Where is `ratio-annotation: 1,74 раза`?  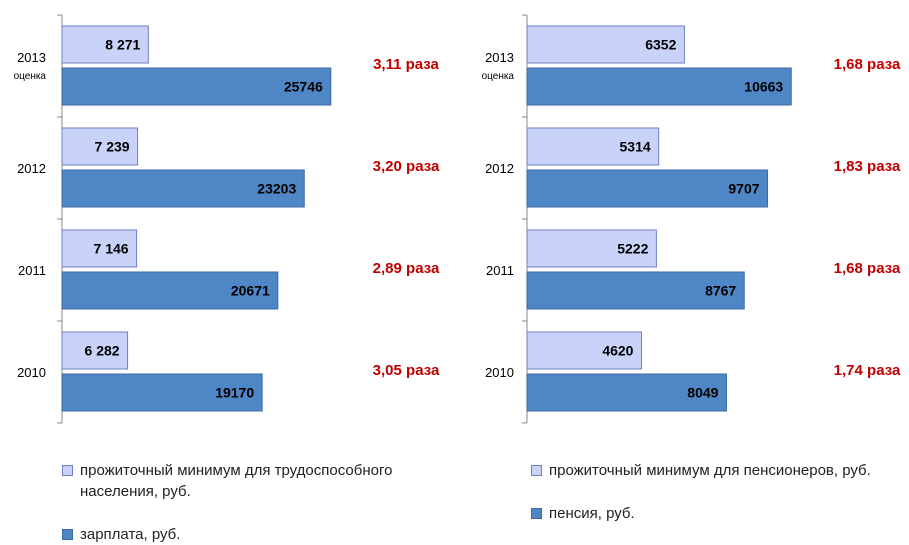
ratio-annotation: 1,74 раза is located at coordinates (867, 370).